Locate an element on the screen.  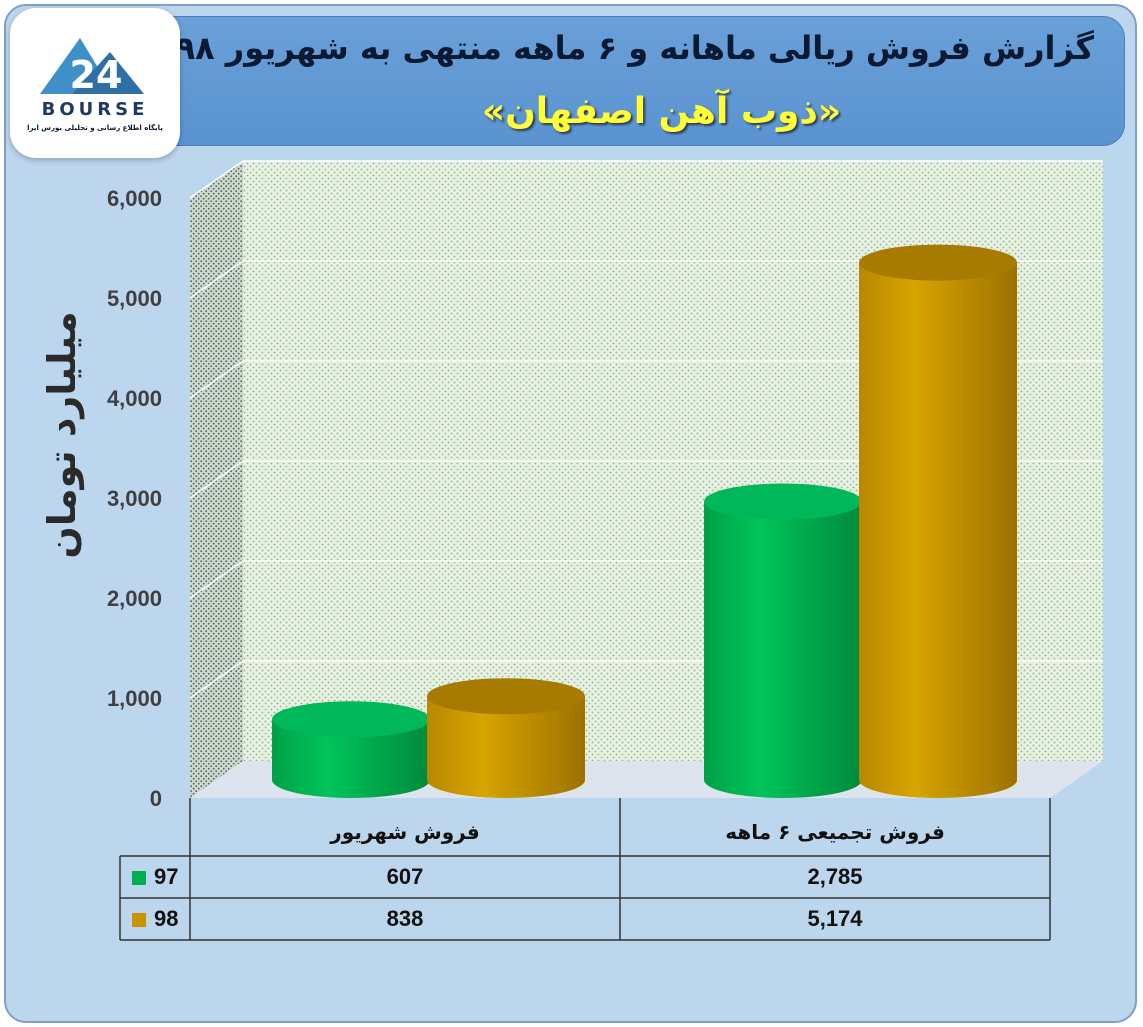
y-tick-label: 6,000 is located at coordinates (134, 198).